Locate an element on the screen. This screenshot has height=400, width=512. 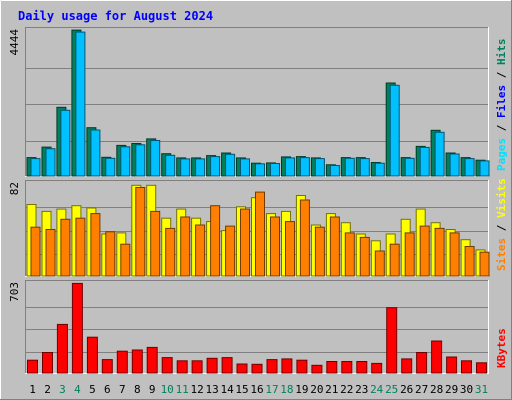
x-label-day-16: 16 is located at coordinates (256, 389).